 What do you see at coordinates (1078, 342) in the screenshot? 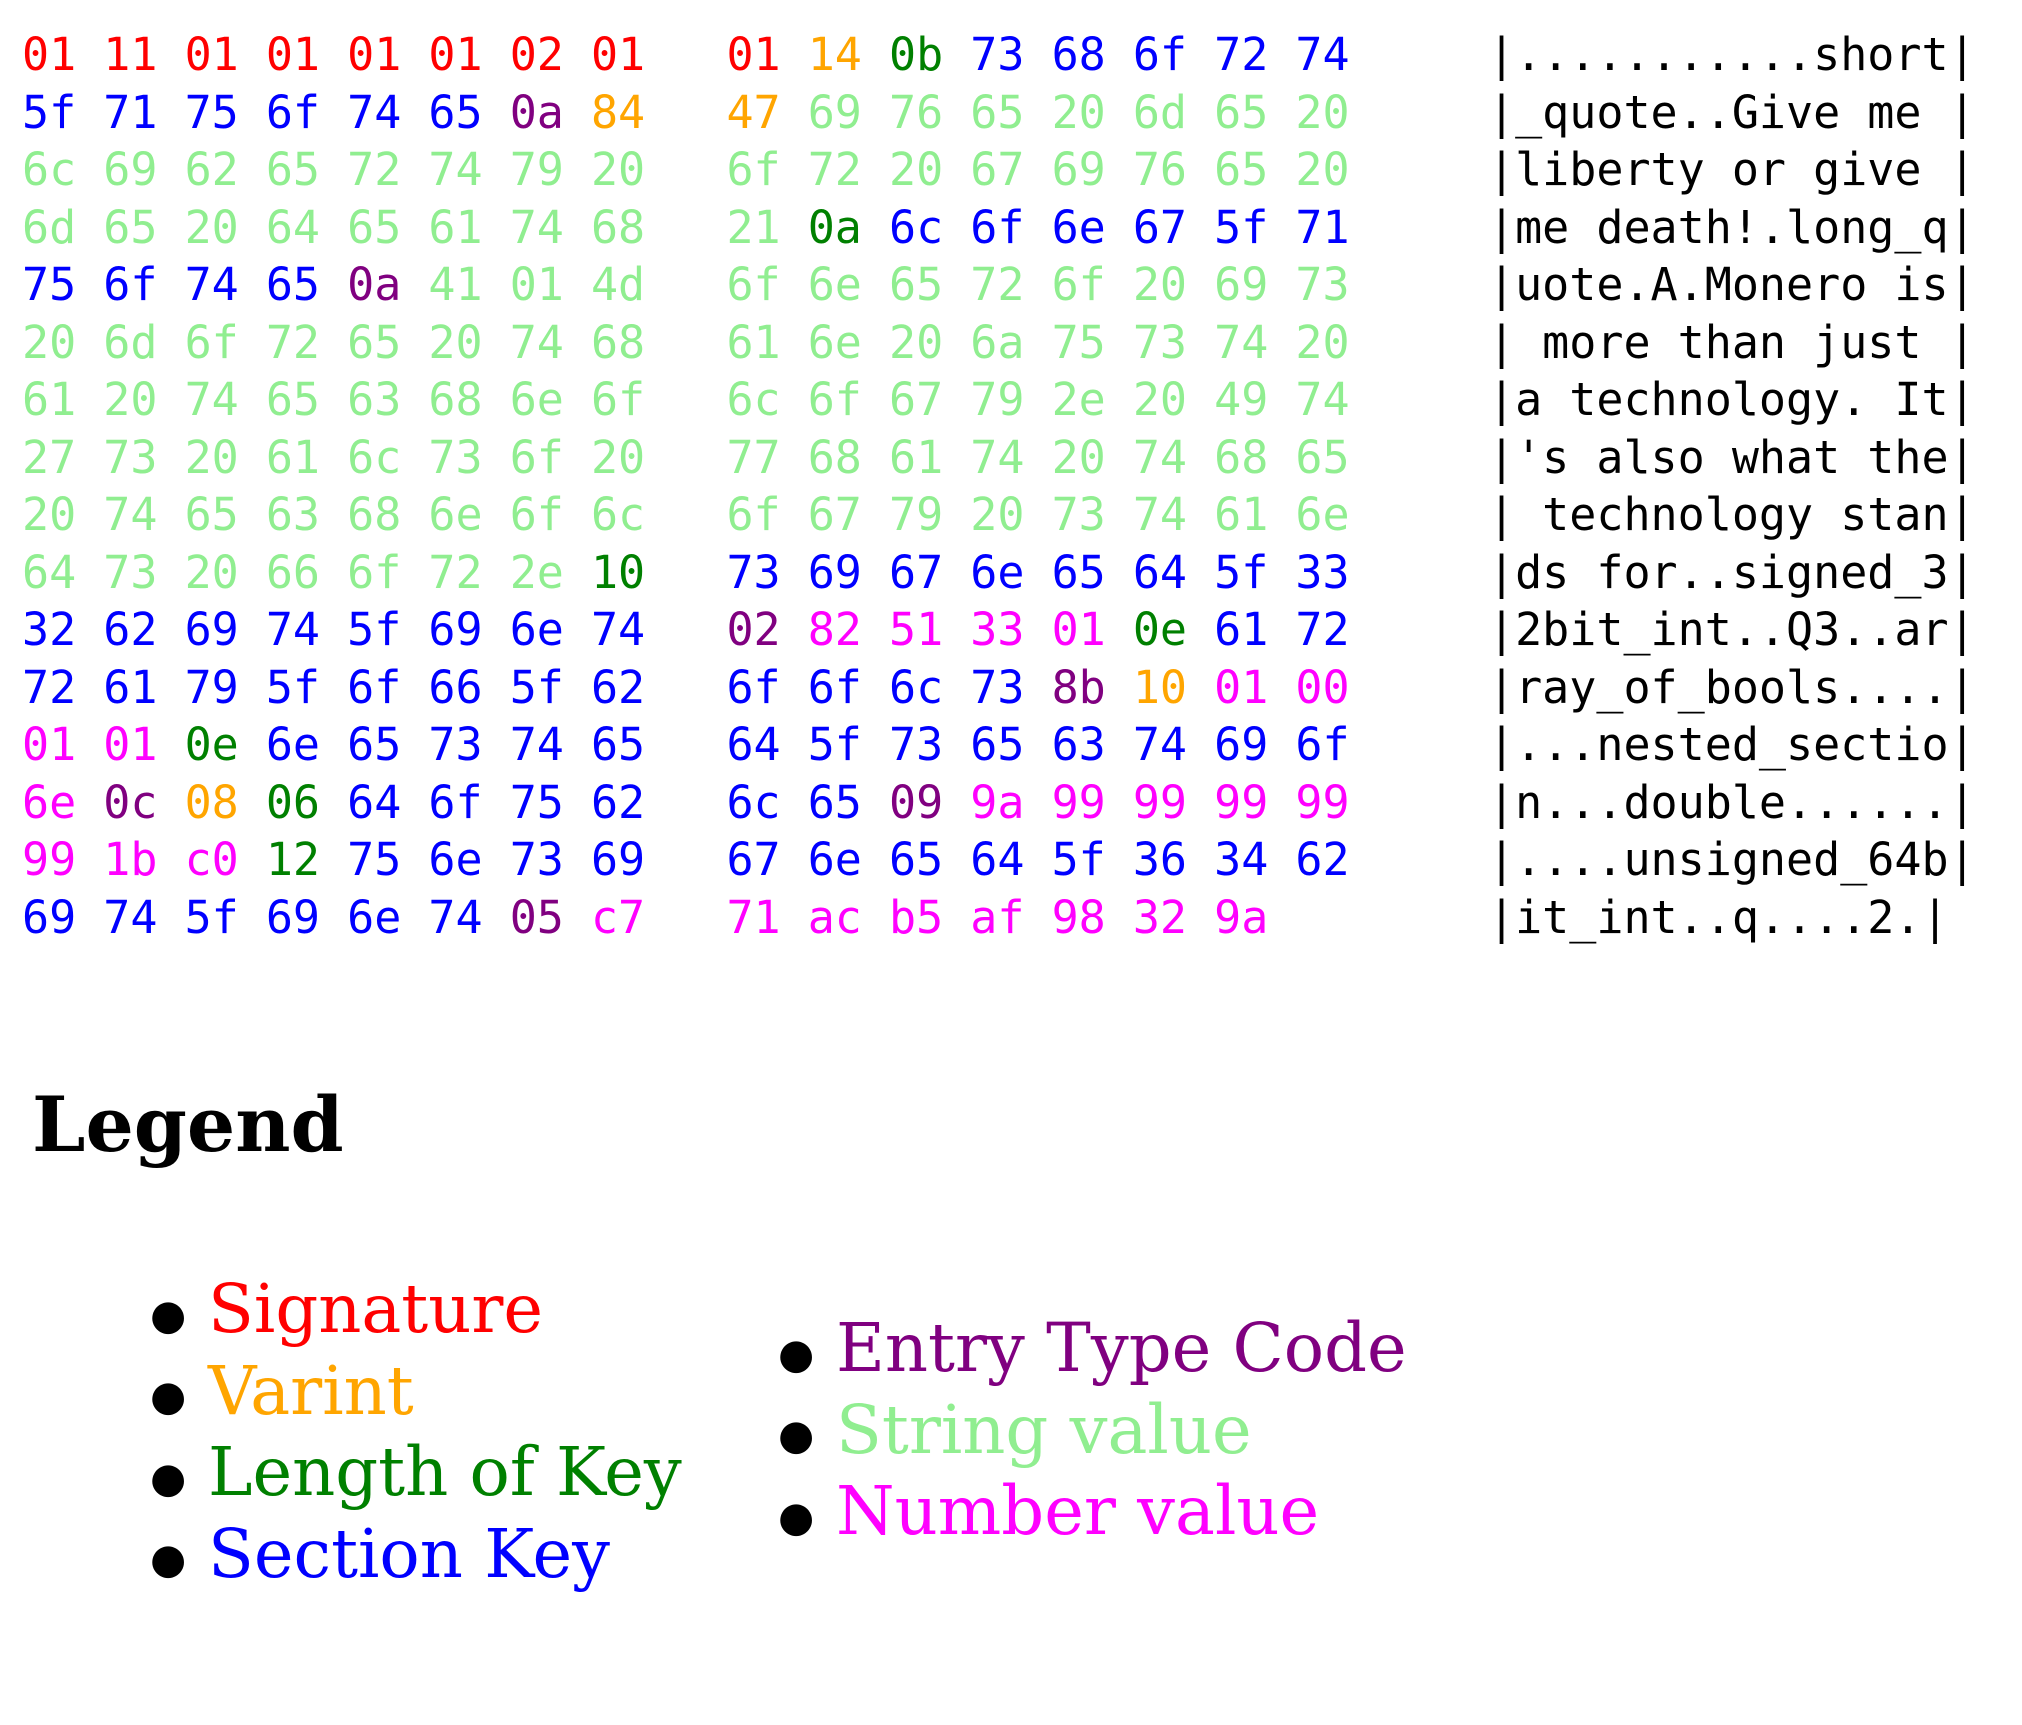
I see `hex-byte-string-value: 75` at bounding box center [1078, 342].